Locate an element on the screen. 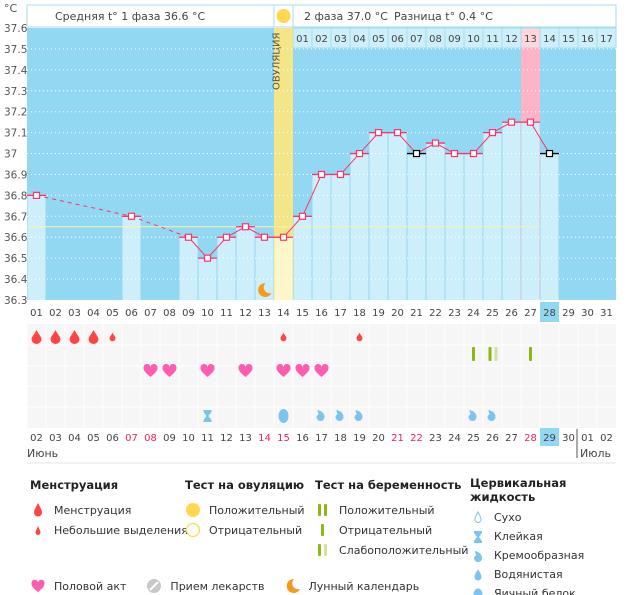  cycle-day-label: 27 is located at coordinates (530, 313).